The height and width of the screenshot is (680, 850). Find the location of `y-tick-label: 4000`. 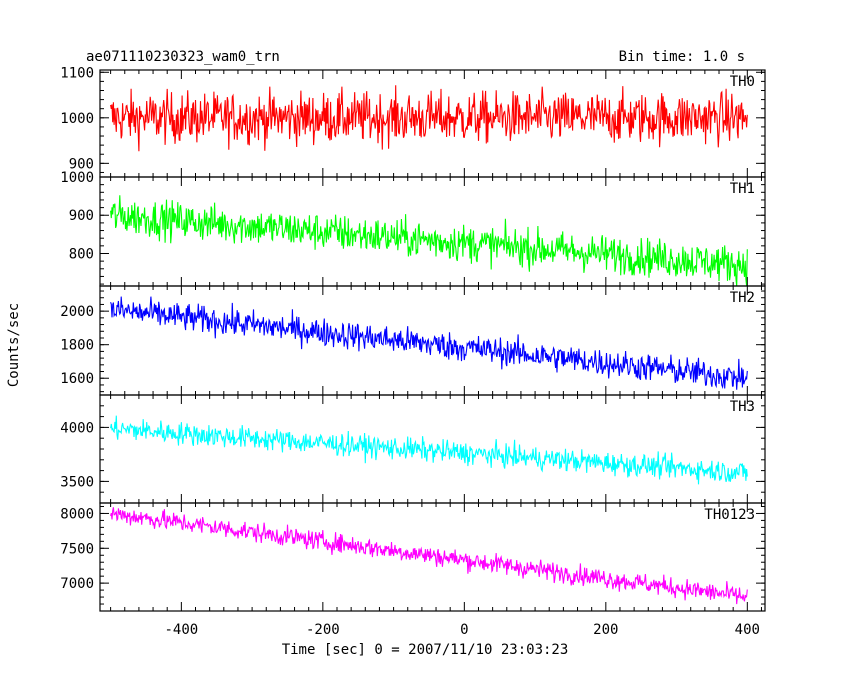

y-tick-label: 4000 is located at coordinates (77, 428).